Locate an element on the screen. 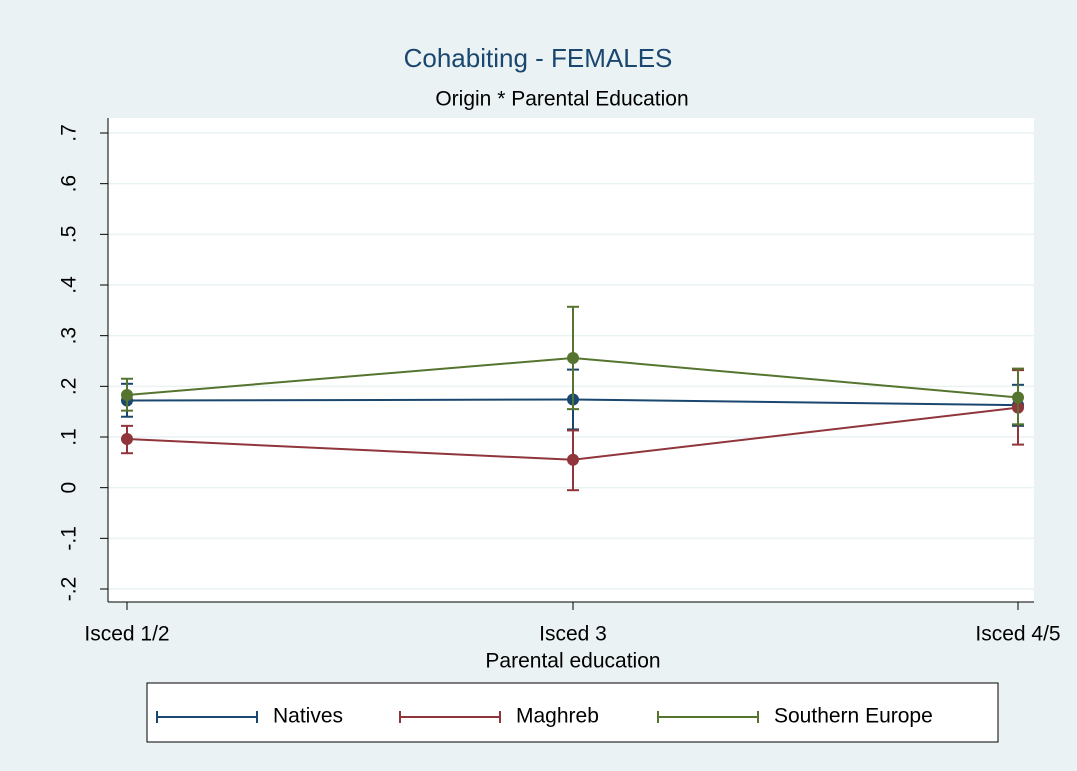  y-tick-label: .1 is located at coordinates (69, 437).